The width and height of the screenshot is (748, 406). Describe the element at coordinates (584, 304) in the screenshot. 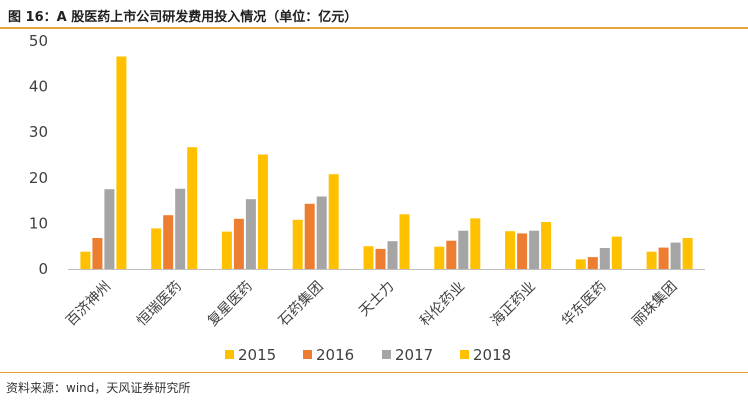

I see `x-category-label: 华东医药` at that location.